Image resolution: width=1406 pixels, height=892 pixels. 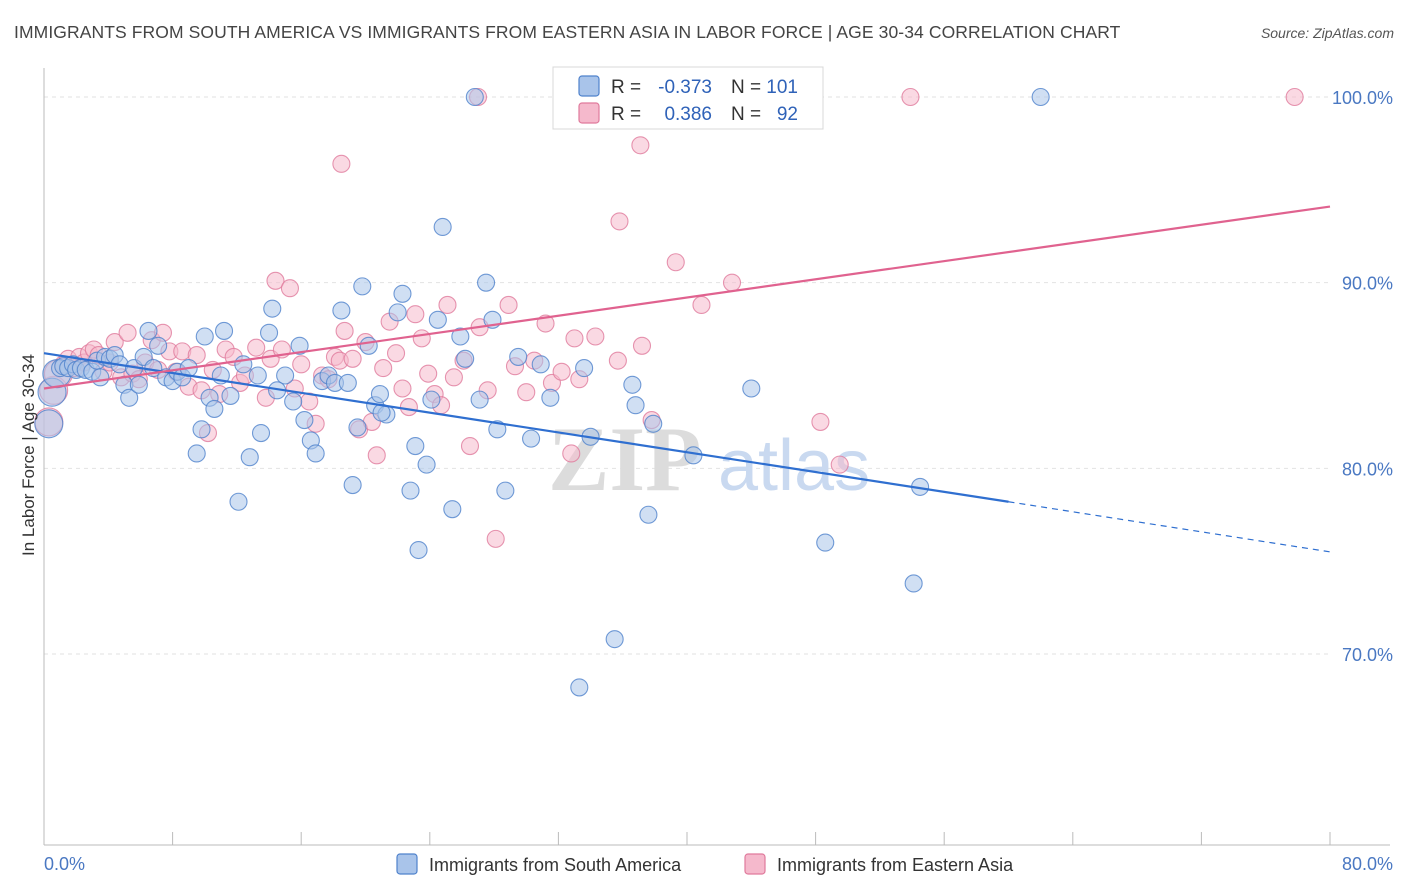 I want to click on x-tick-label: 80.0%, so click(x=1367, y=864).